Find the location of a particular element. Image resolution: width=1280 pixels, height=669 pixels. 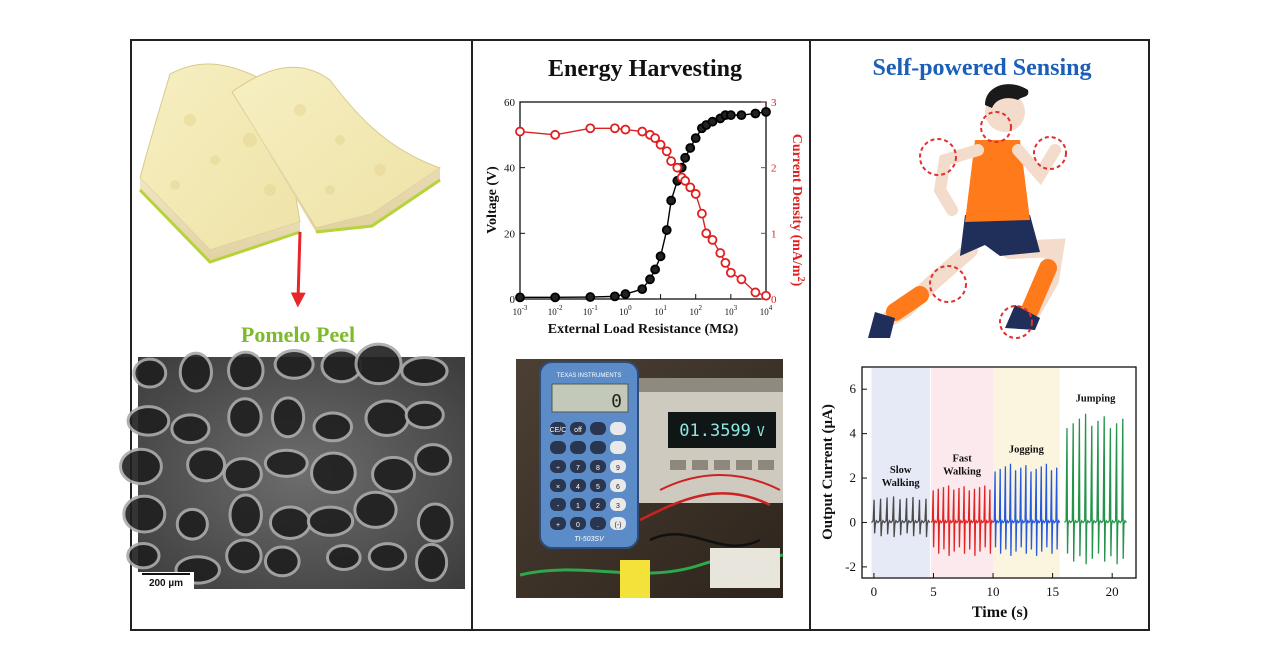

y-right-tick-label: 2 is located at coordinates (774, 169).